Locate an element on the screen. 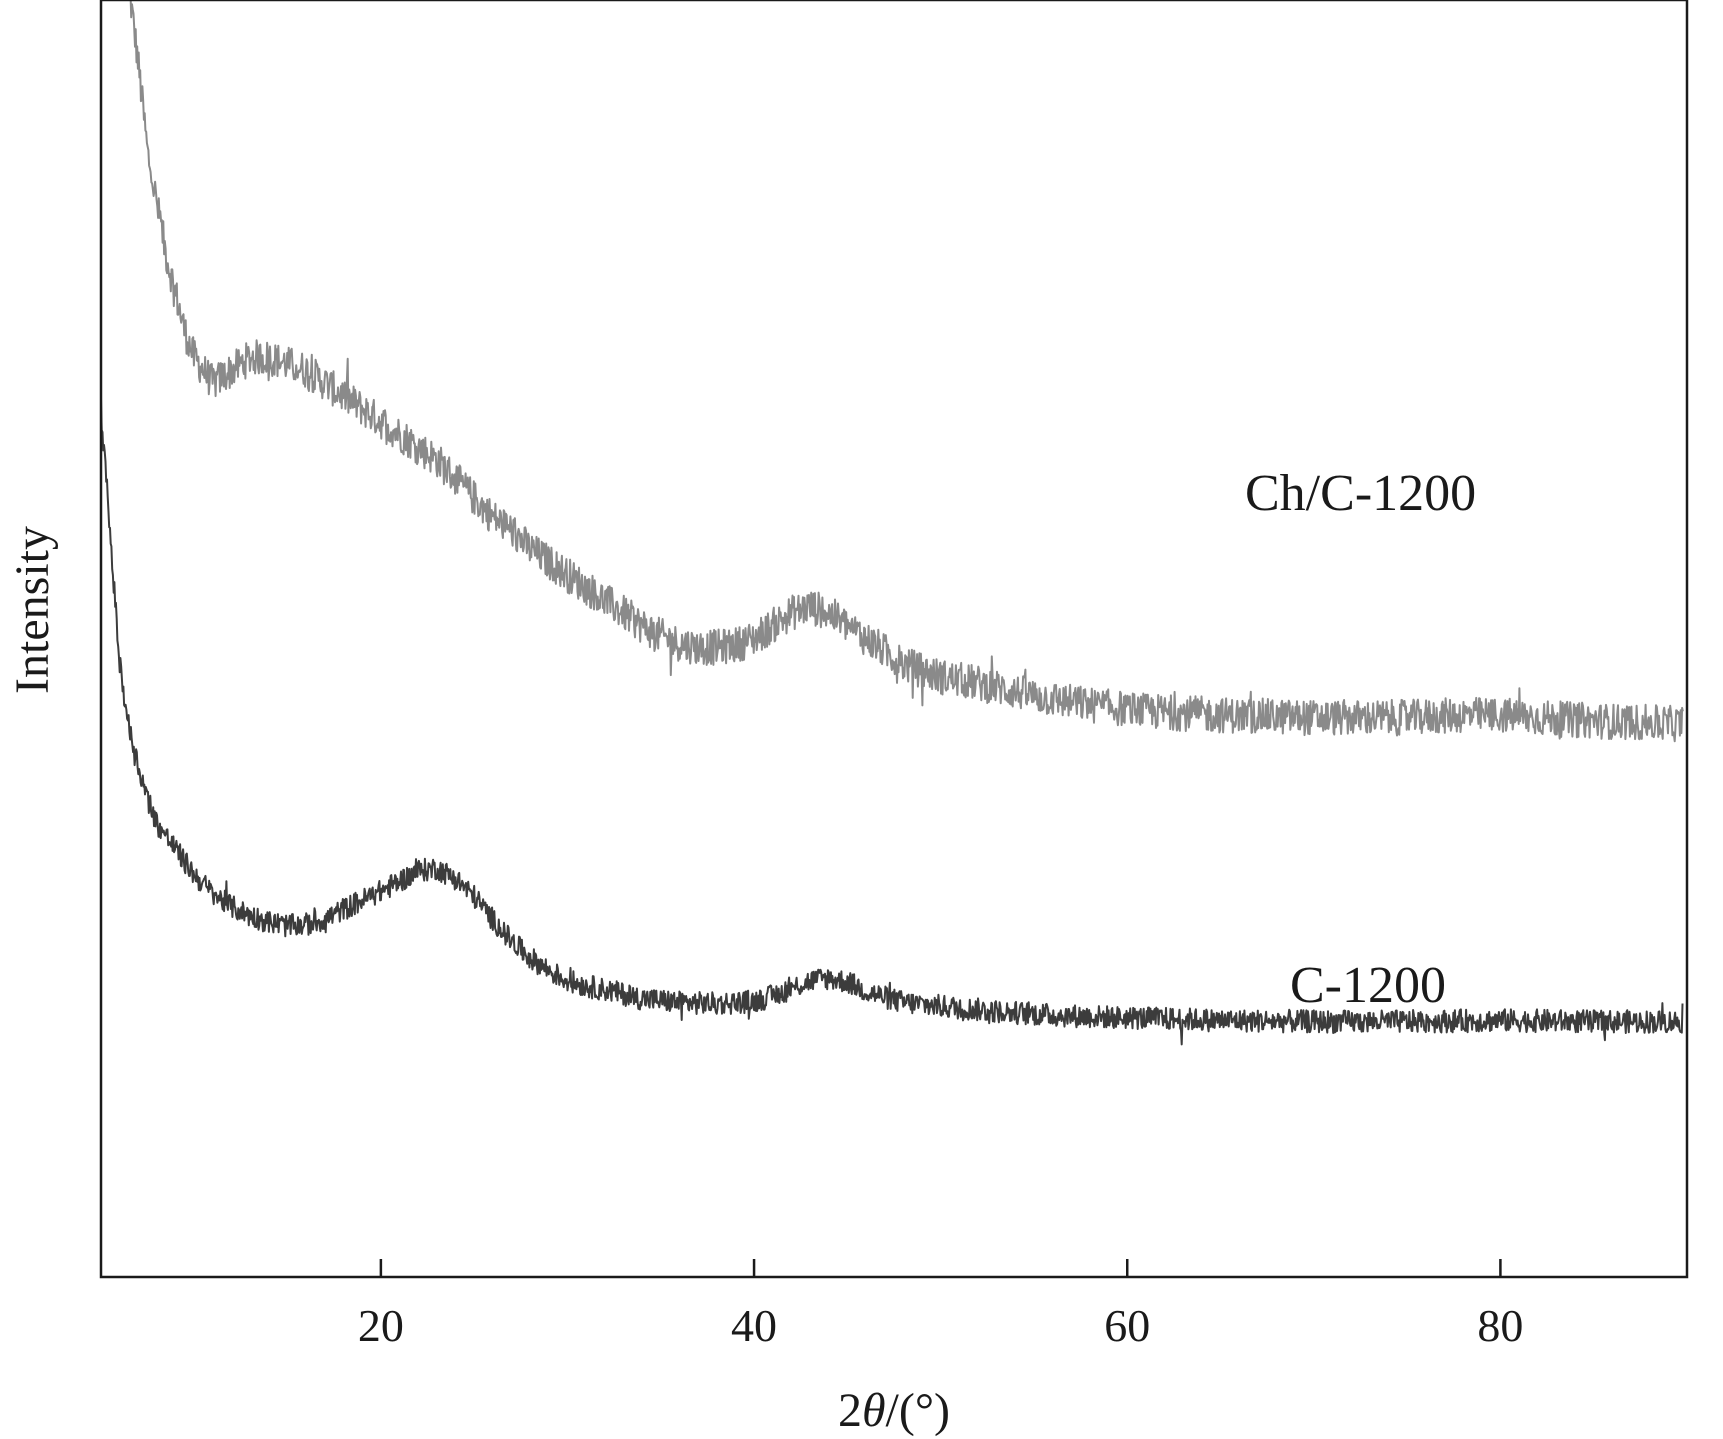 Image resolution: width=1723 pixels, height=1439 pixels. y-axis-title: Intensity is located at coordinates (32, 610).